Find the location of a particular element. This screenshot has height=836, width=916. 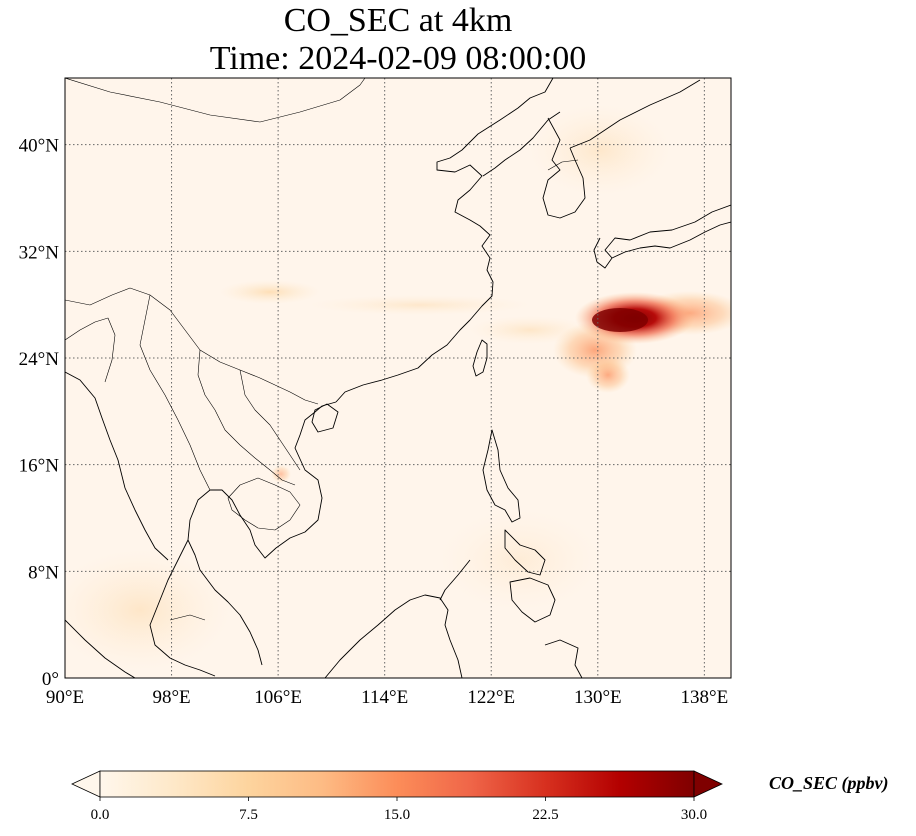

coast-palawan is located at coordinates (455, 580).